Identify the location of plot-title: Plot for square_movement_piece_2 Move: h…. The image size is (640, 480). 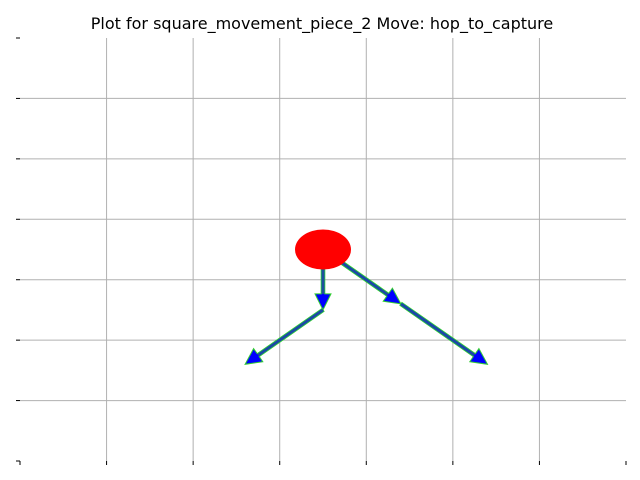
(322, 24).